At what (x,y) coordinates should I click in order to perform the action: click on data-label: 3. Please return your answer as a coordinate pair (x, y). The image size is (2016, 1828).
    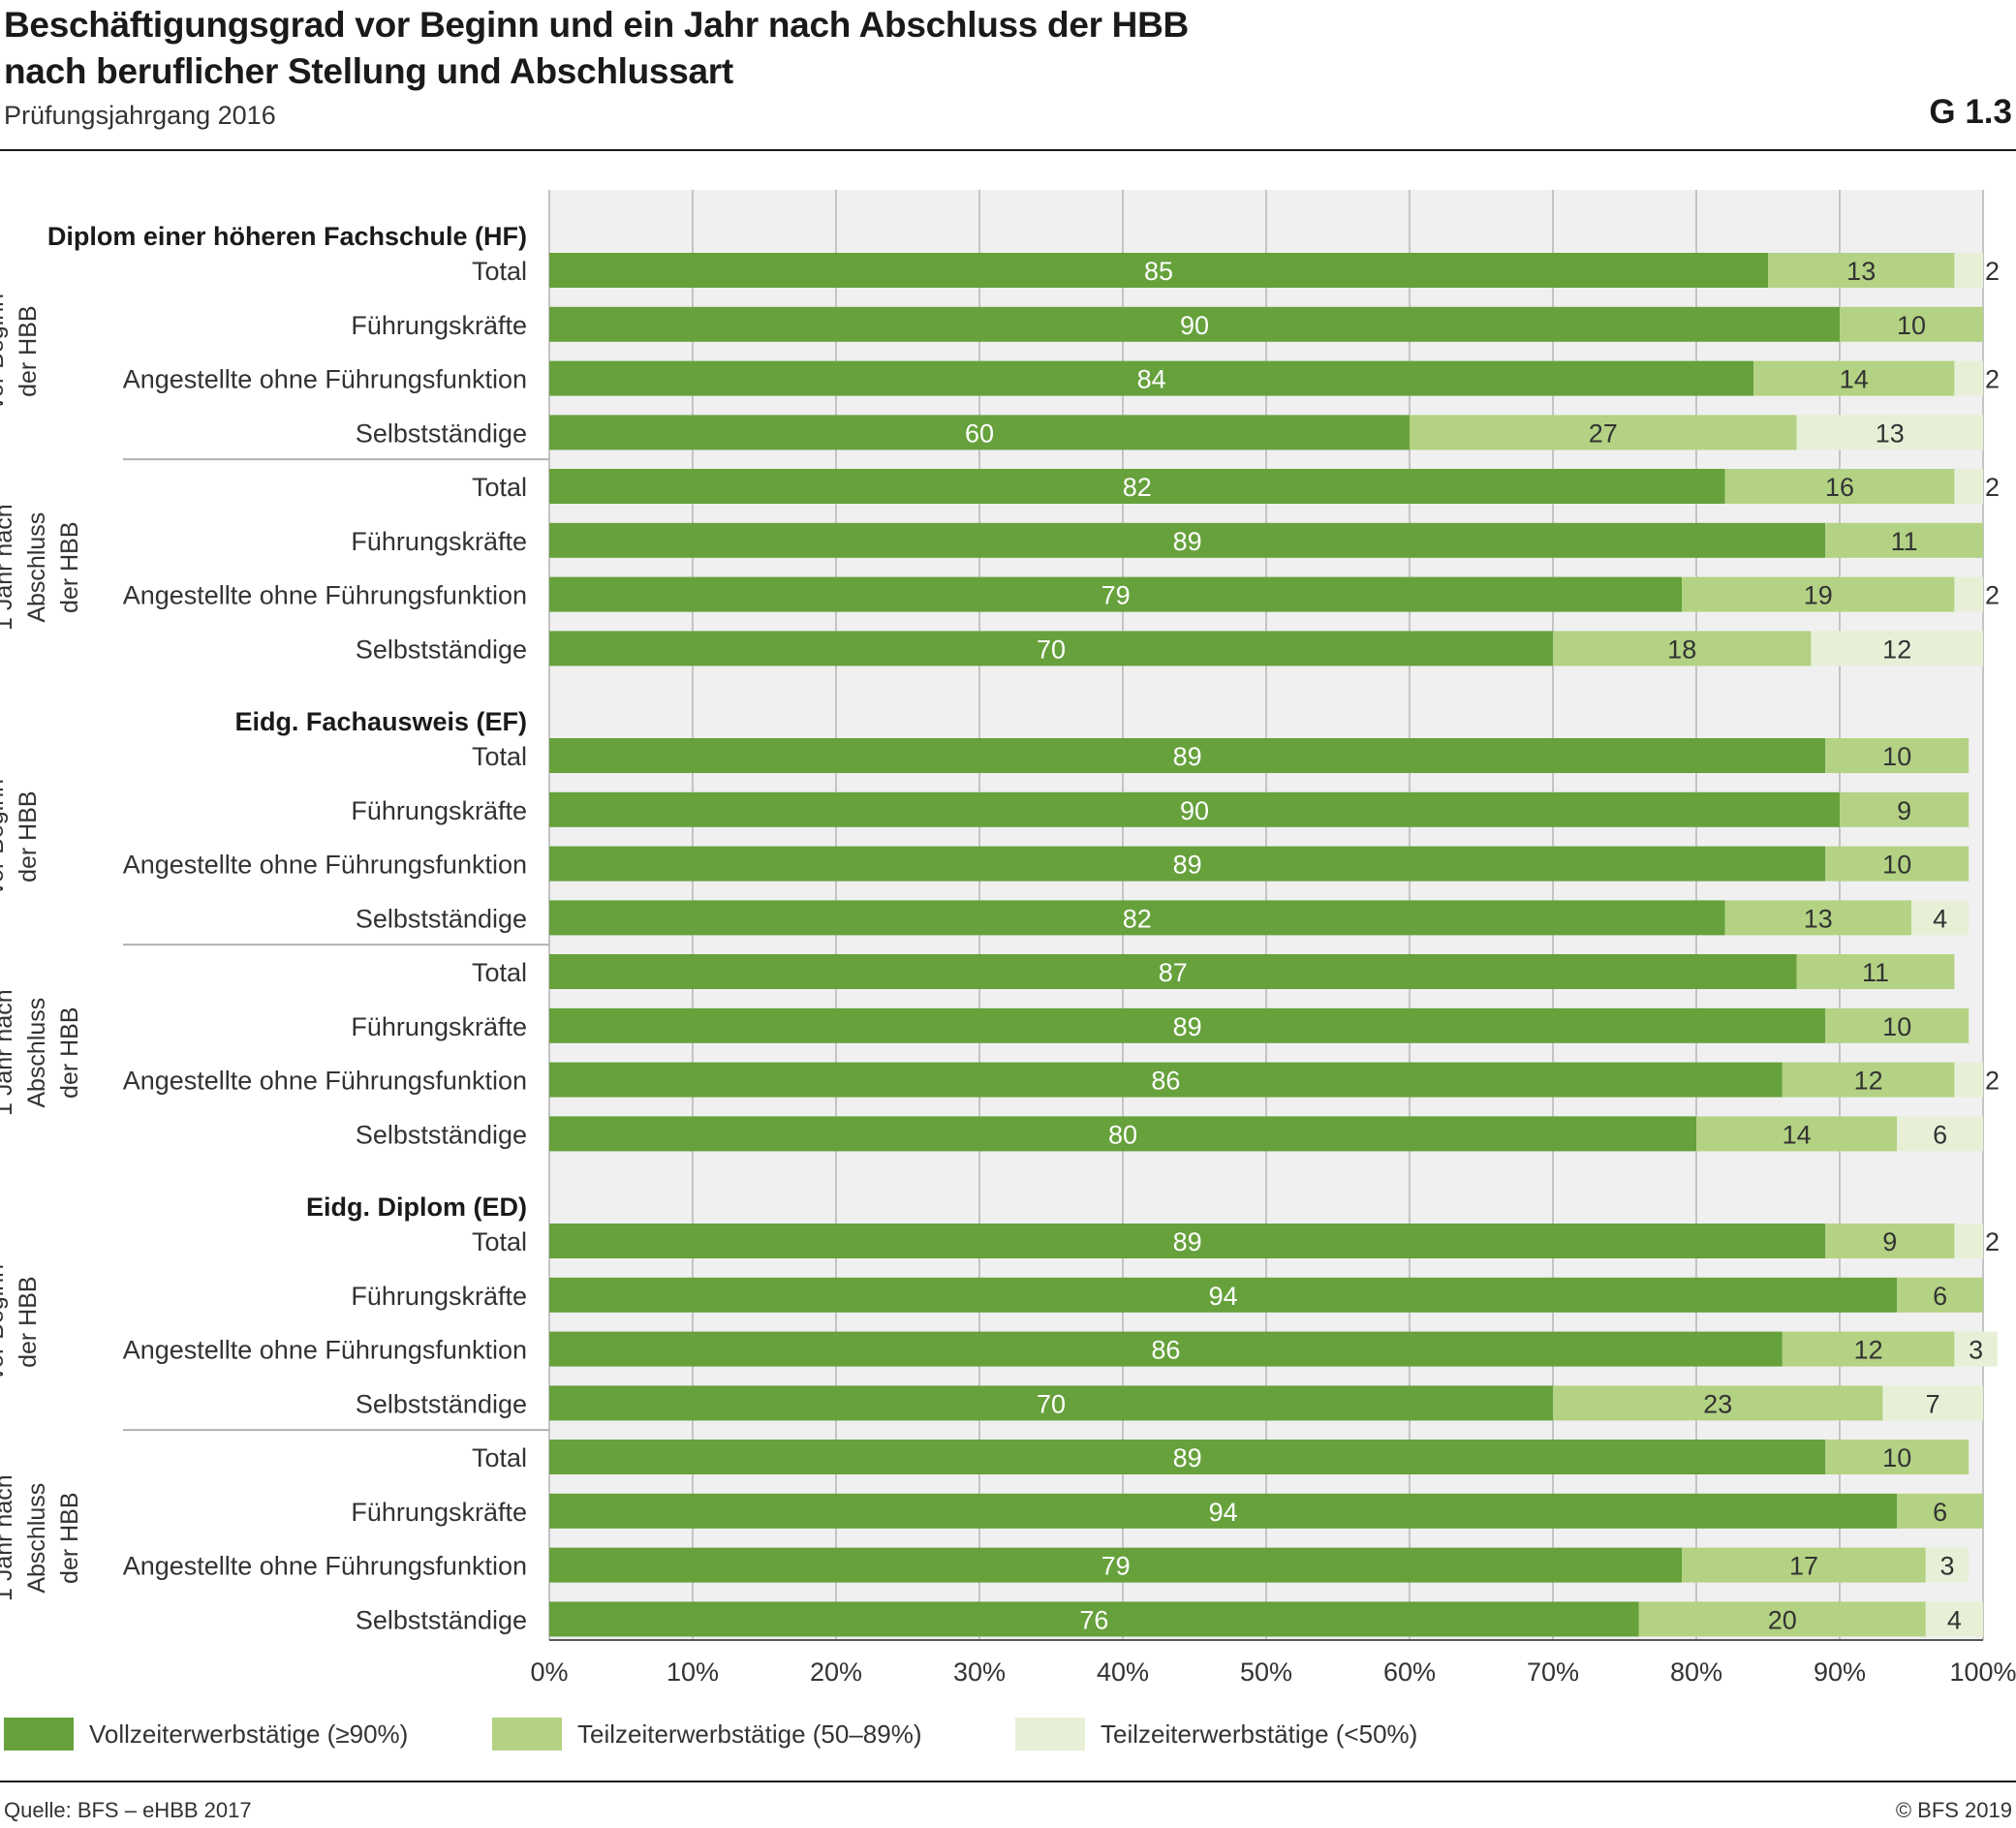
    Looking at the image, I should click on (1976, 1350).